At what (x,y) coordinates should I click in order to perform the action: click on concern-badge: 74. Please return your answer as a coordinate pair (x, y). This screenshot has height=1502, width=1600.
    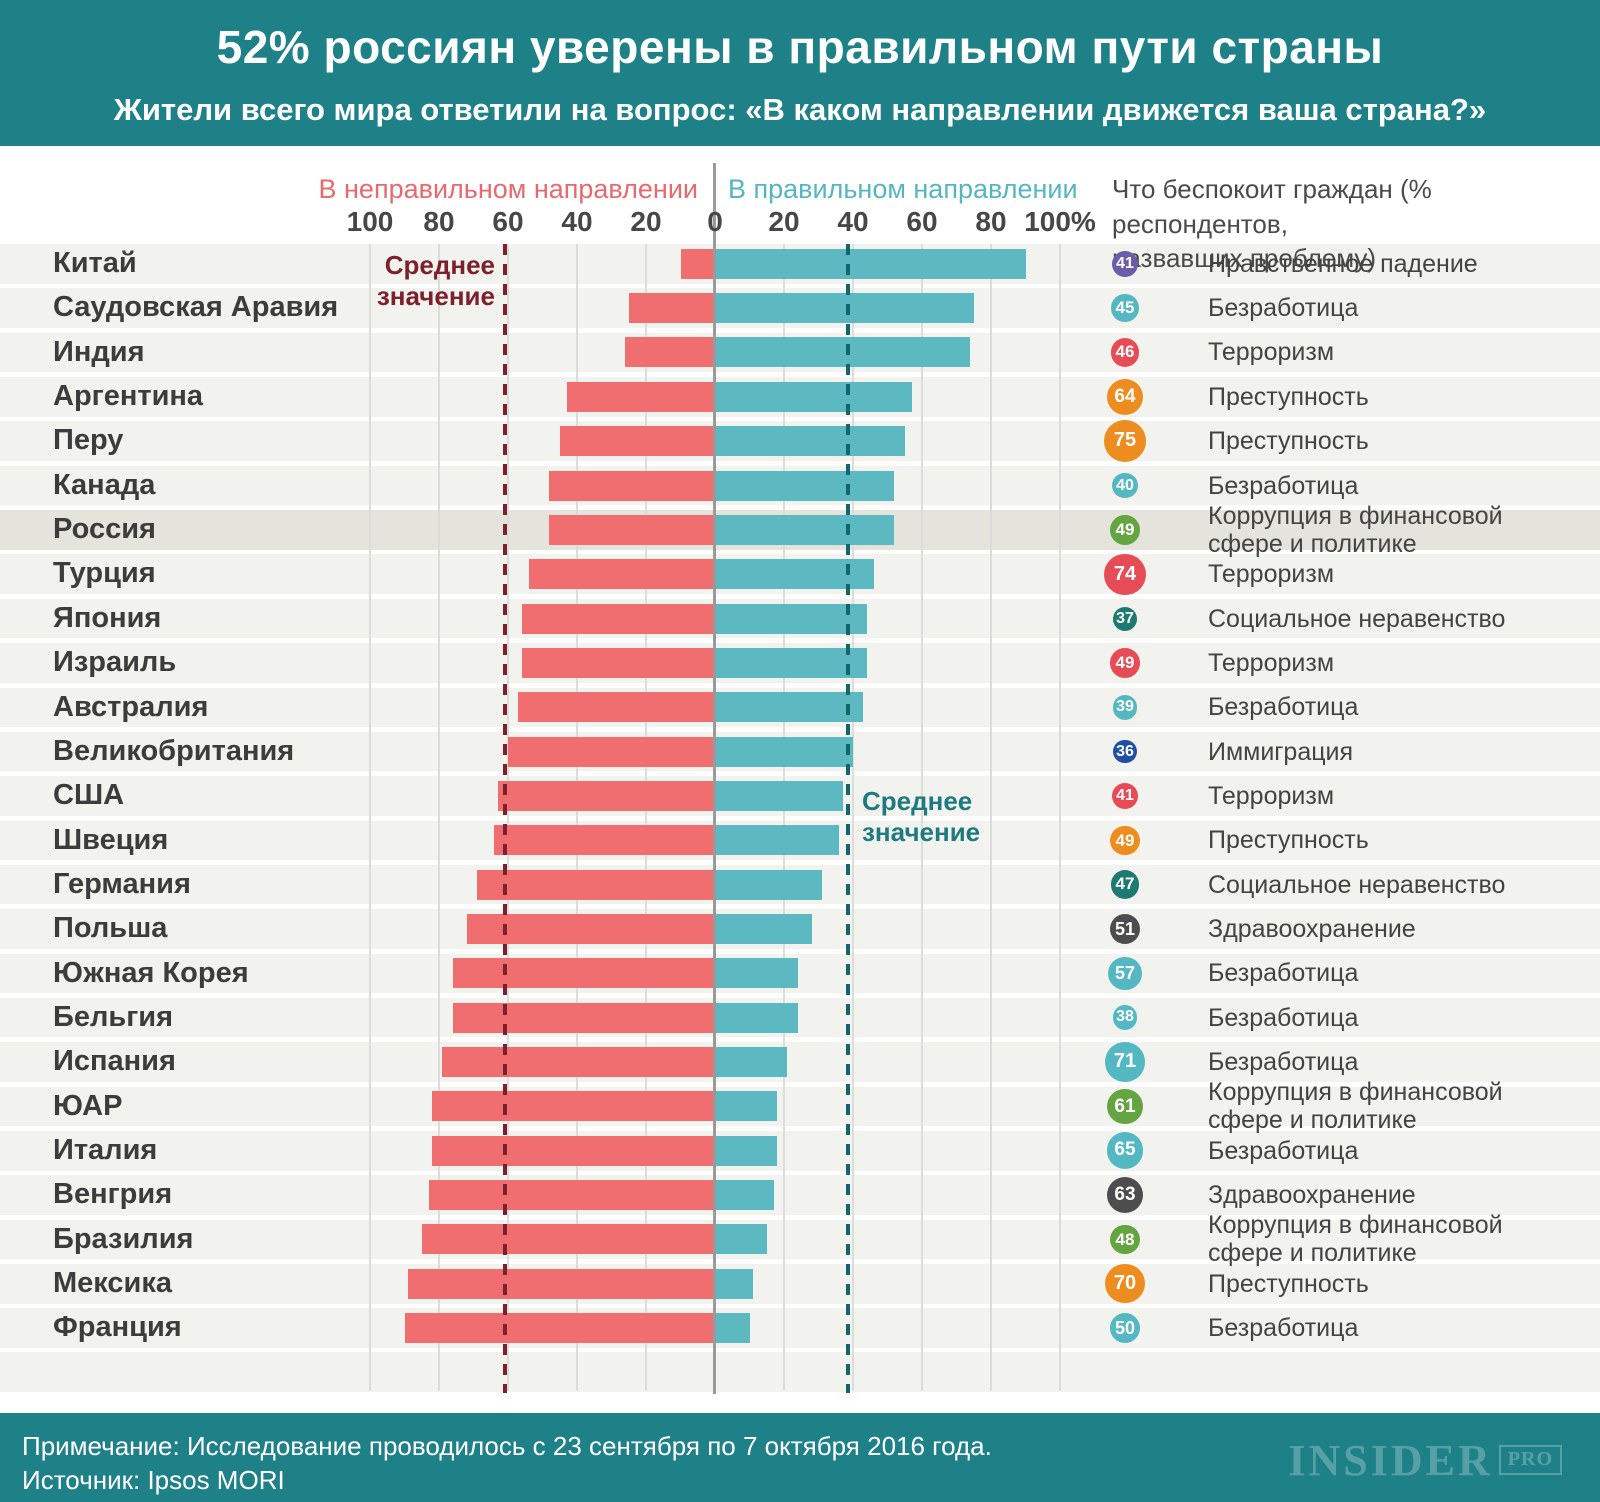
    Looking at the image, I should click on (1125, 574).